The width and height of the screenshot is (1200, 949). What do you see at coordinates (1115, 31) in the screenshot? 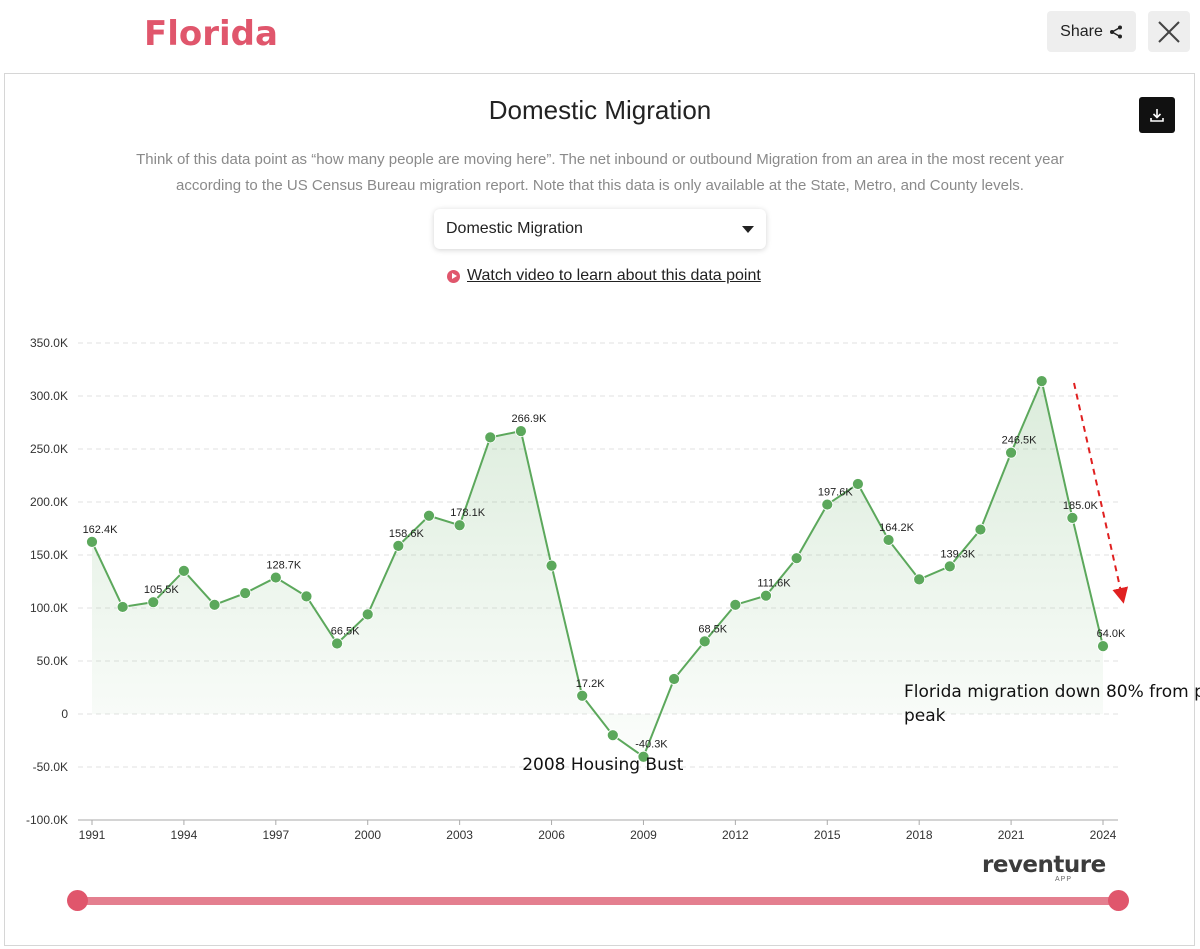
I see `share-icon` at bounding box center [1115, 31].